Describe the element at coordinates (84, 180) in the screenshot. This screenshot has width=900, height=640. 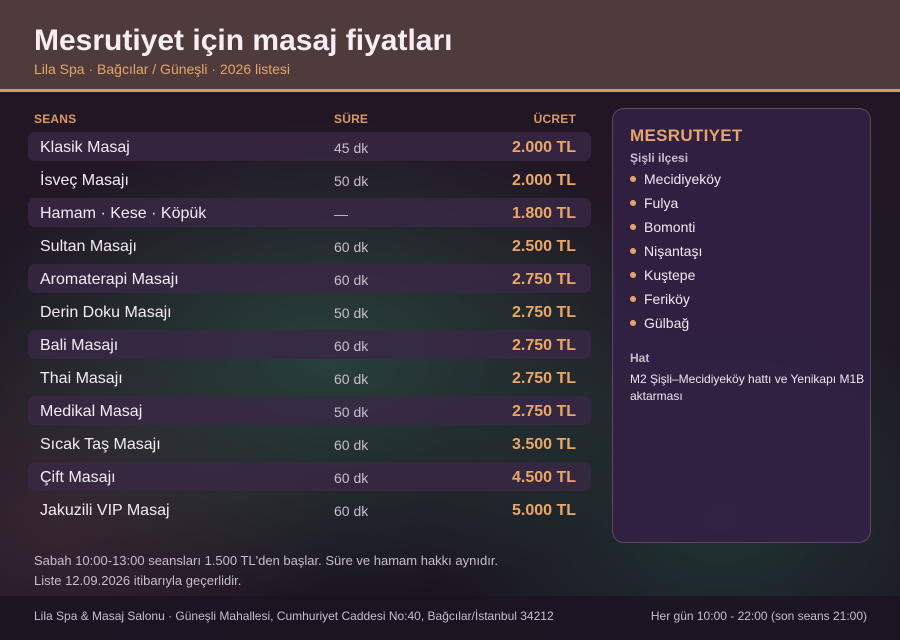
I see `session-name: İsveç Masajı` at that location.